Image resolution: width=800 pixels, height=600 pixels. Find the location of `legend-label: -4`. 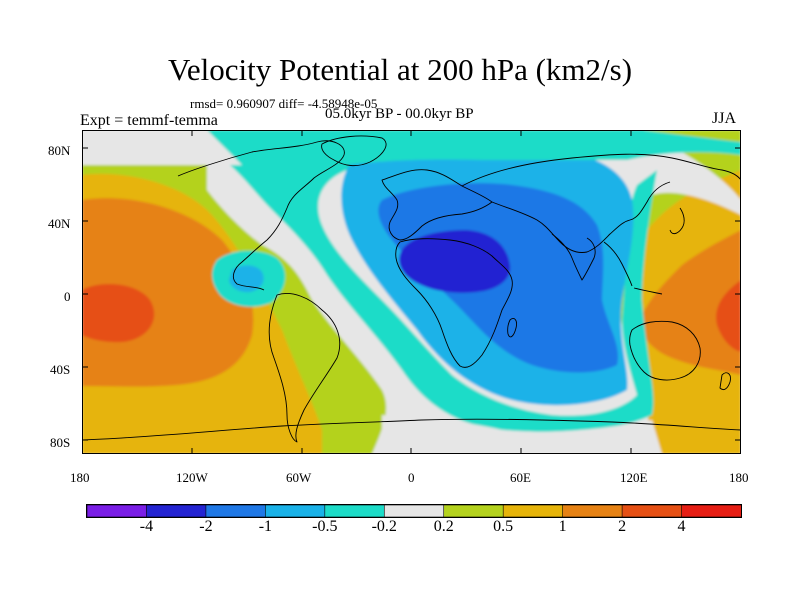

legend-label: -4 is located at coordinates (146, 526).